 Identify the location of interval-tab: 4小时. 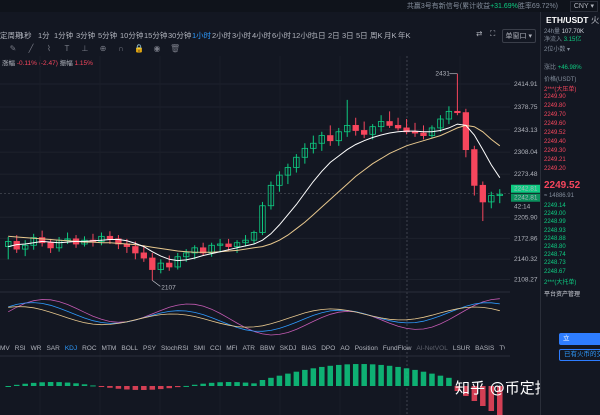
(262, 35).